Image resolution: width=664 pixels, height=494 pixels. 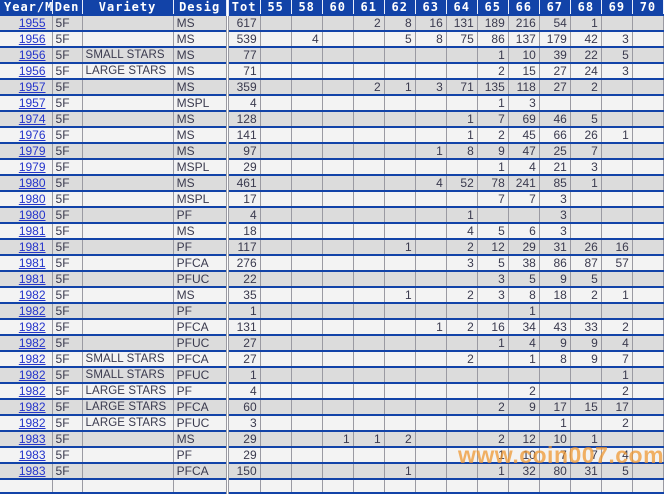 What do you see at coordinates (555, 423) in the screenshot?
I see `grade-67-cell: 1` at bounding box center [555, 423].